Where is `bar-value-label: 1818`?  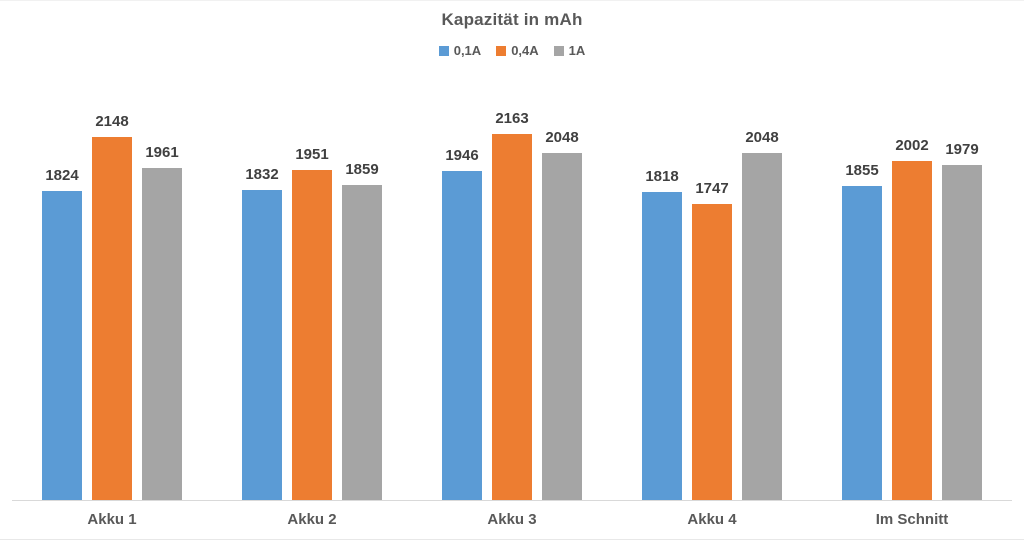 bar-value-label: 1818 is located at coordinates (662, 176).